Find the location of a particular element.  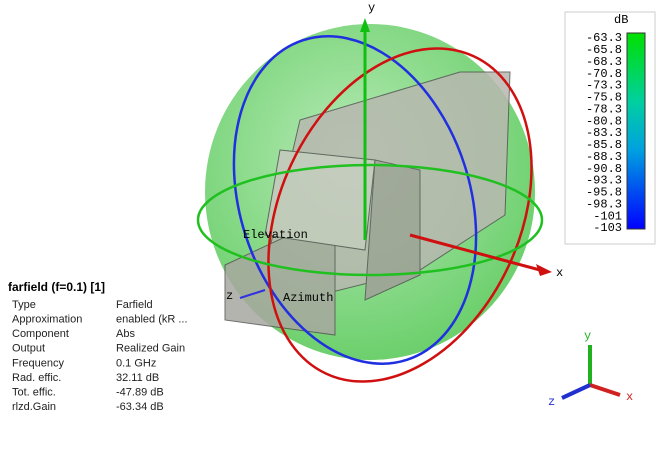

info-value: Farfield is located at coordinates (134, 305).